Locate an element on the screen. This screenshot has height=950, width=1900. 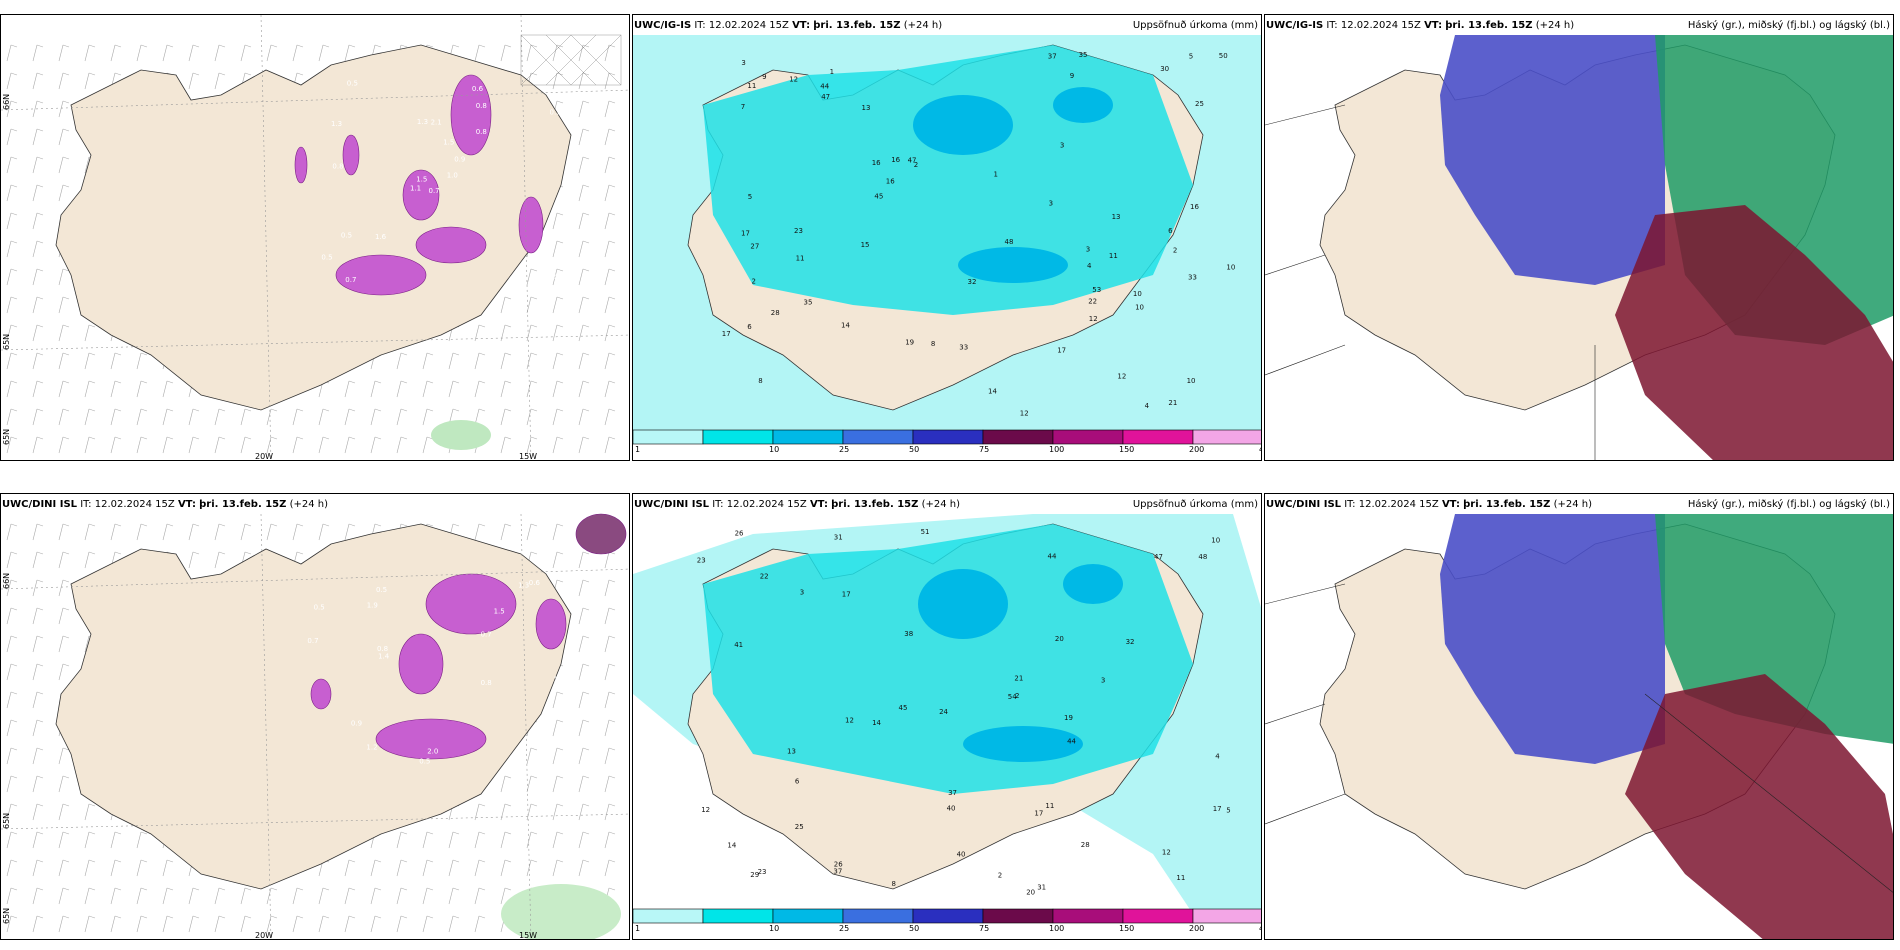
colorbar-tick: 1 is located at coordinates (637, 928).